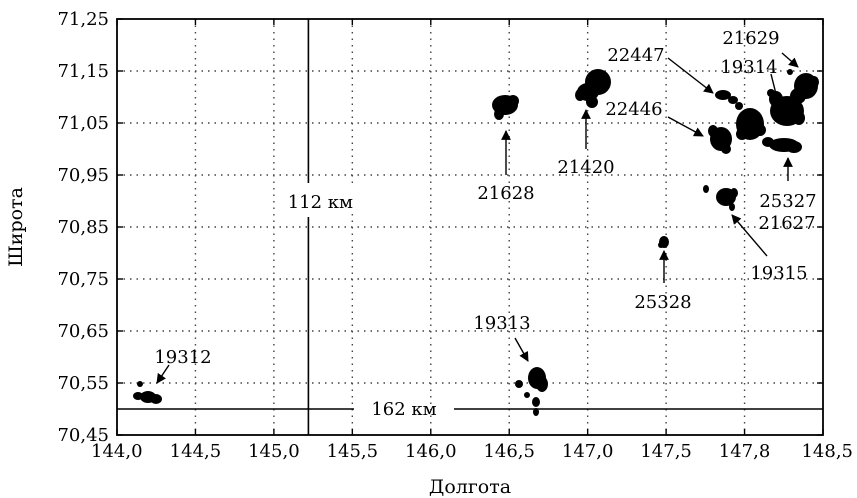  I want to click on x-tick-label: 146,5, so click(509, 451).